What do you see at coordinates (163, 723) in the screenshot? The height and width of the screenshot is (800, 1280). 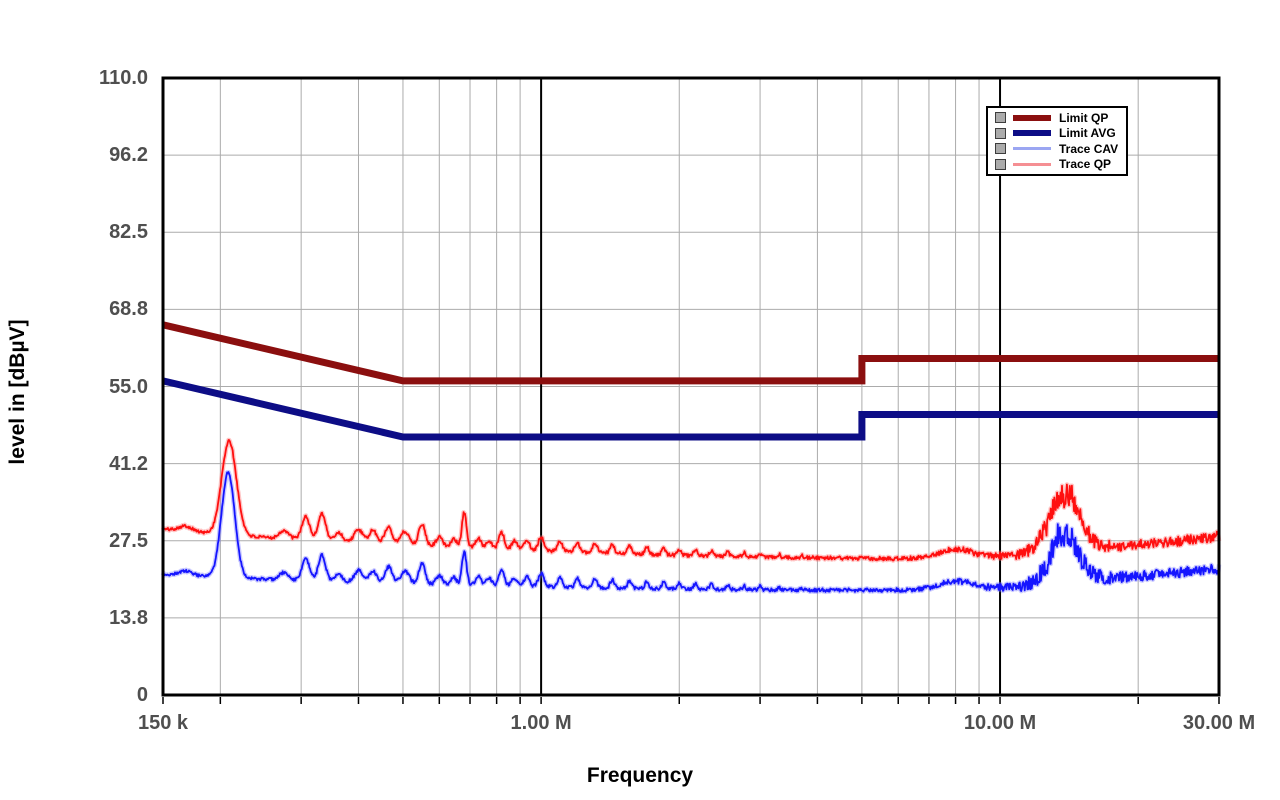 I see `x-tick-label: 150 k` at bounding box center [163, 723].